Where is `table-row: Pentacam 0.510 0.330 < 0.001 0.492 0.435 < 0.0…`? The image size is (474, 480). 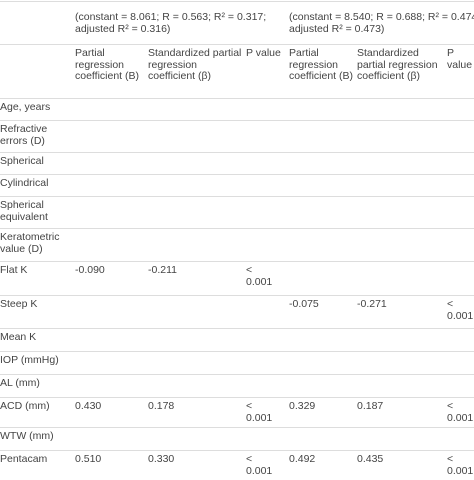 table-row: Pentacam 0.510 0.330 < 0.001 0.492 0.435 < 0.0… is located at coordinates (237, 465).